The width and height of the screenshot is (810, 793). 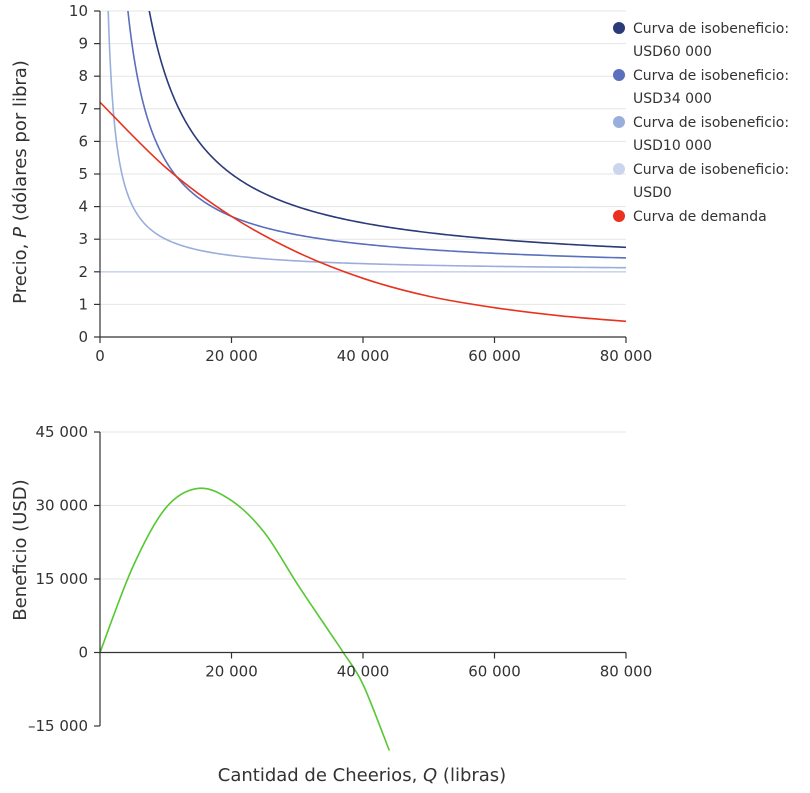 I want to click on top-y-tick-label: 0, so click(x=83, y=337).